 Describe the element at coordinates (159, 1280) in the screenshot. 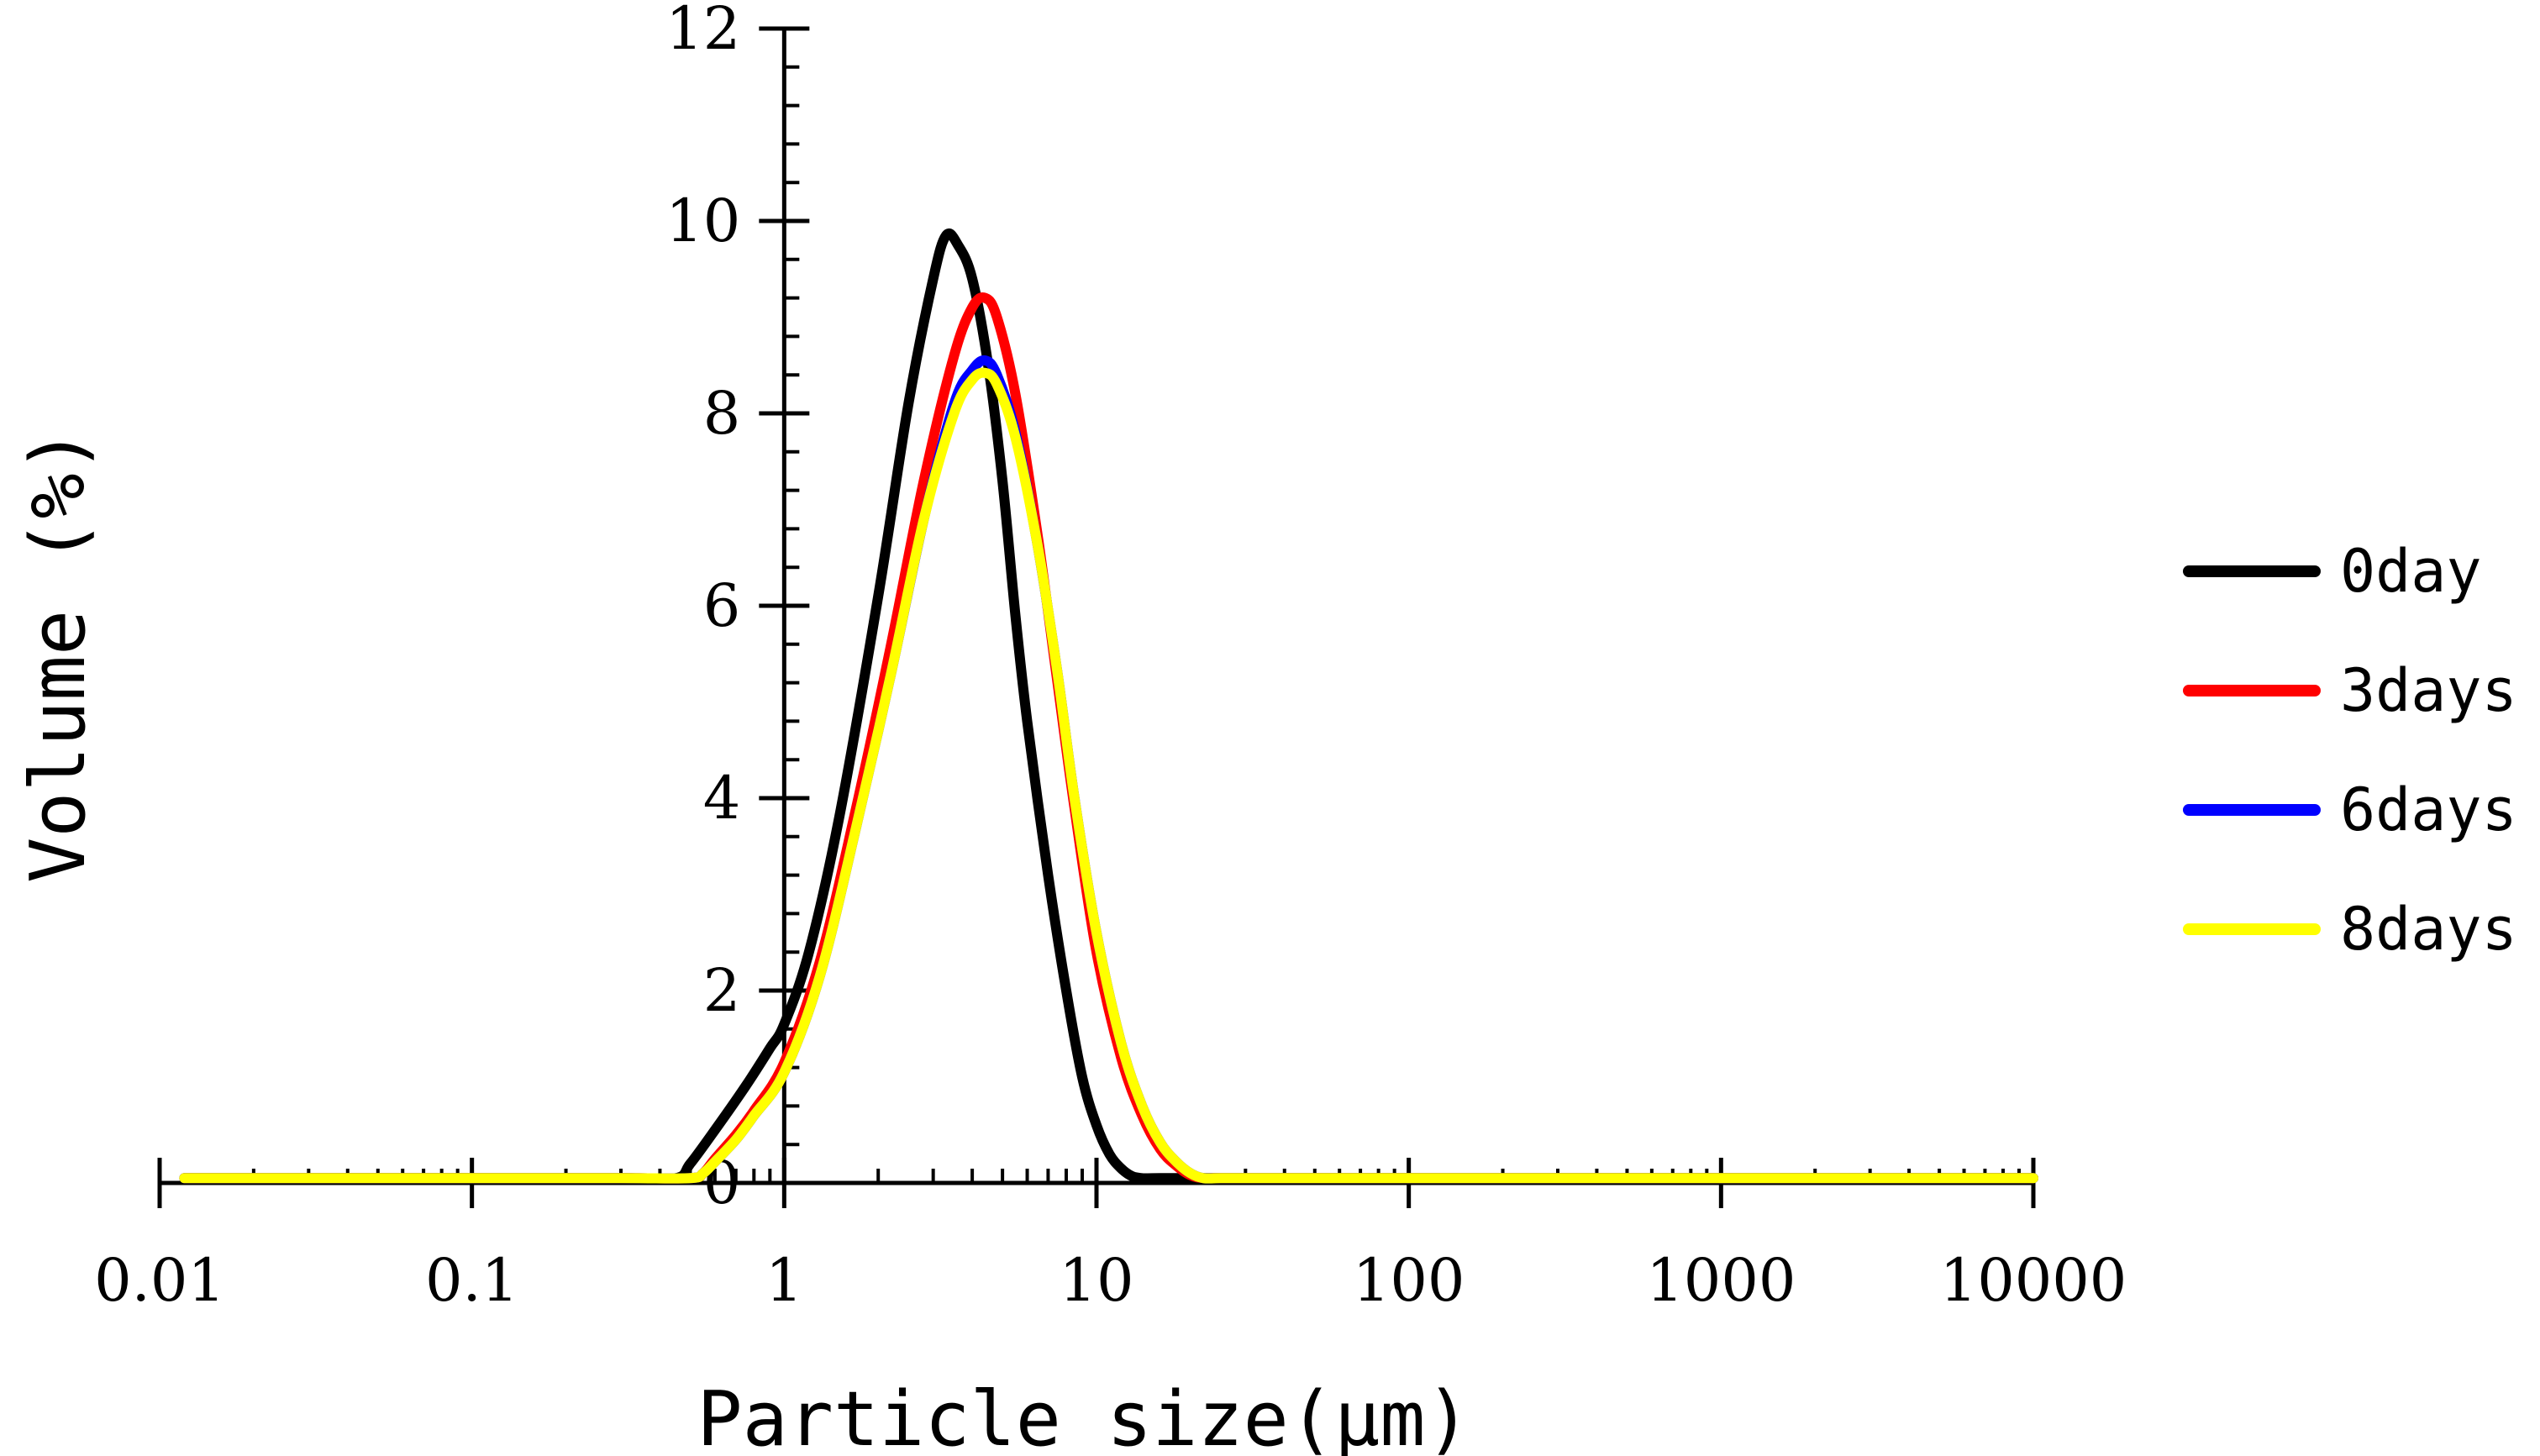

I see `x-tick-label: 0.01` at that location.